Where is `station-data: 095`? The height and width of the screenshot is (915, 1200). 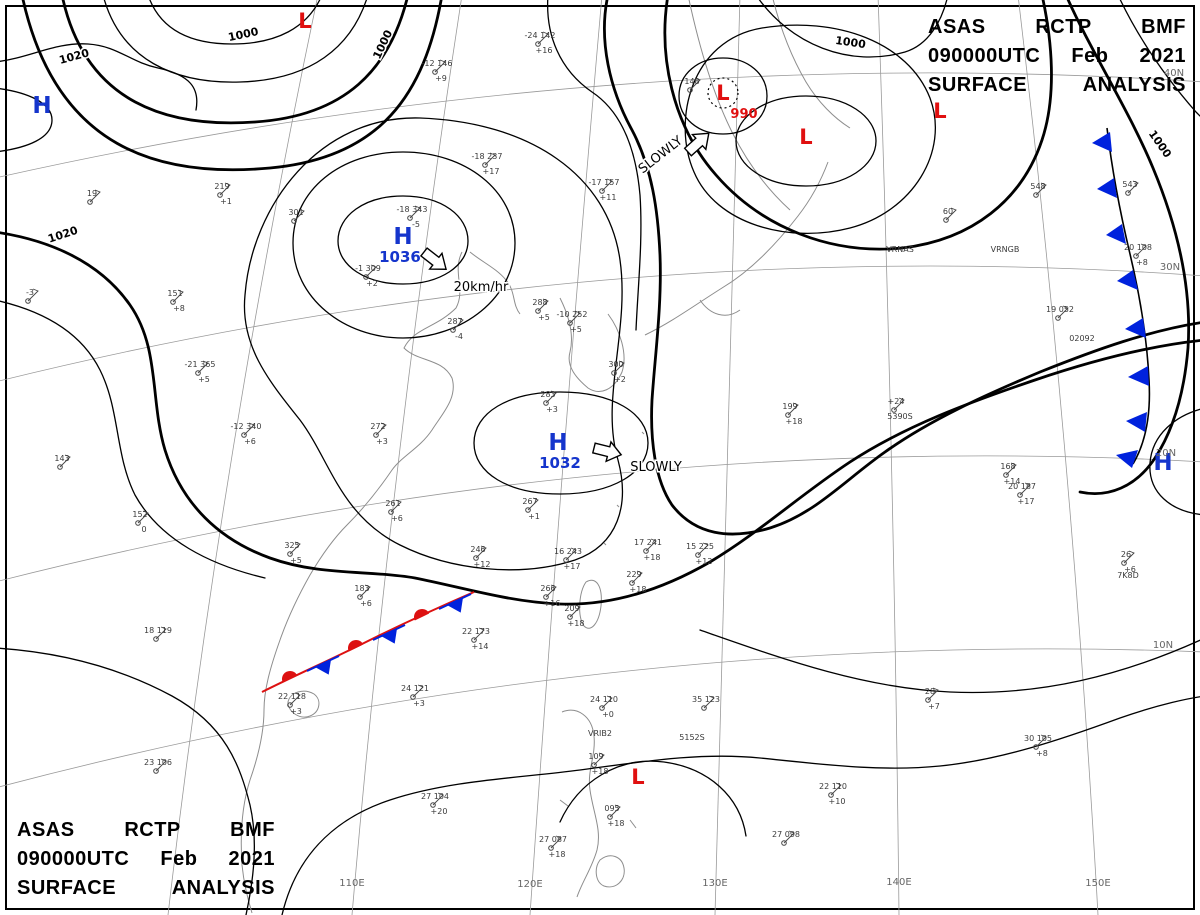
station-data: 095 is located at coordinates (611, 808).